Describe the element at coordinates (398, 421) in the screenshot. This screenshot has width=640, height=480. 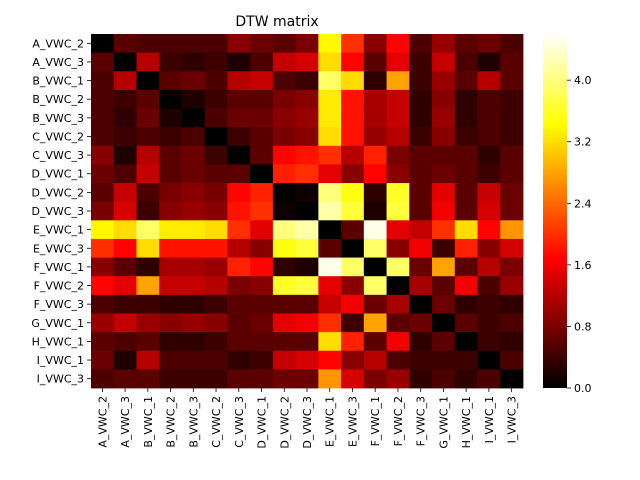
I see `x-tick-label: F_VWC_2` at that location.